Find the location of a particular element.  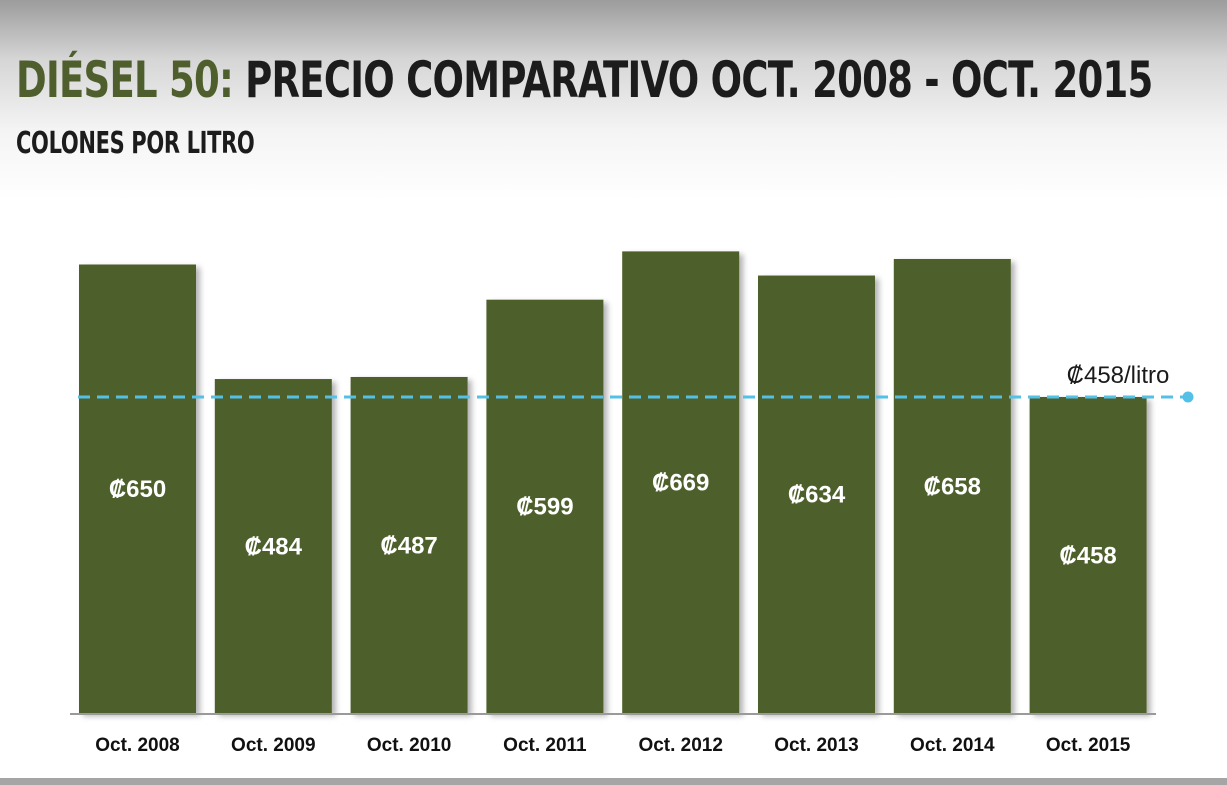

x-tick-label: Oct. 2010 is located at coordinates (409, 745).